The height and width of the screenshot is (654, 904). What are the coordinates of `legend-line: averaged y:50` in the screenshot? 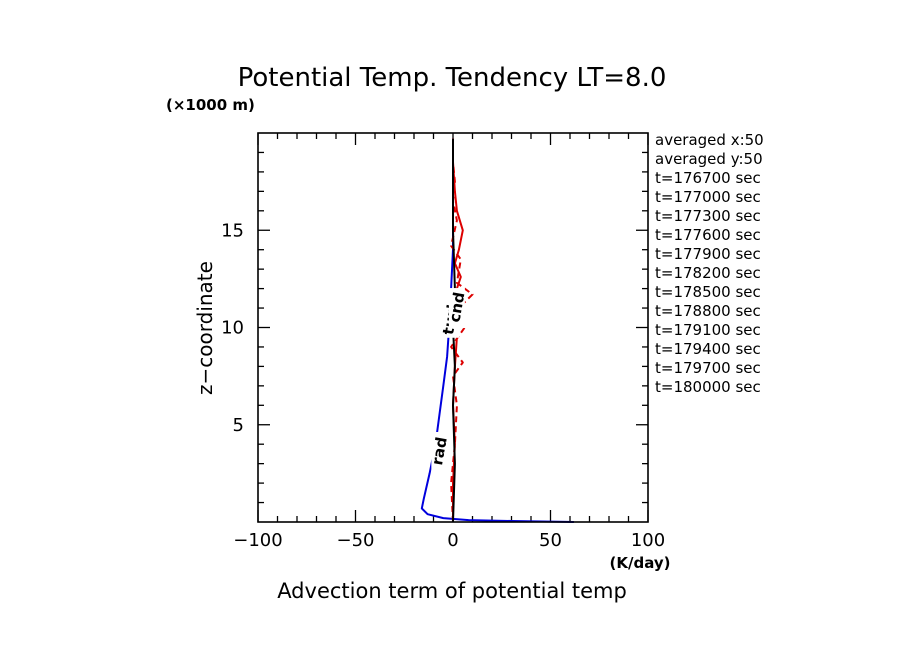 It's located at (709, 159).